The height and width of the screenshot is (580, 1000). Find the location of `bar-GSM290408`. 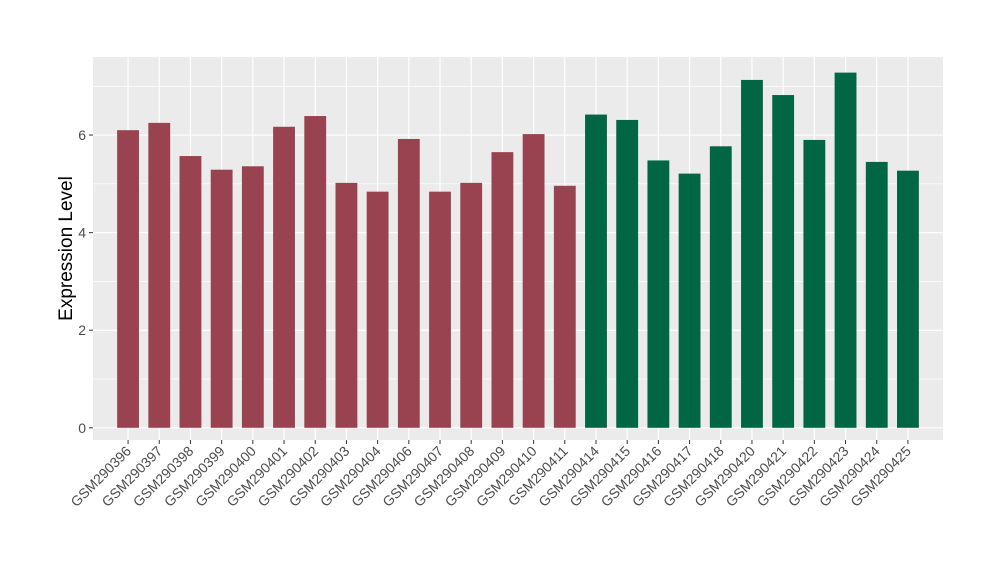

bar-GSM290408 is located at coordinates (471, 305).